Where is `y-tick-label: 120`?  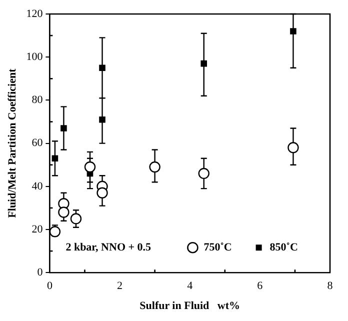
y-tick-label: 120 is located at coordinates (35, 14).